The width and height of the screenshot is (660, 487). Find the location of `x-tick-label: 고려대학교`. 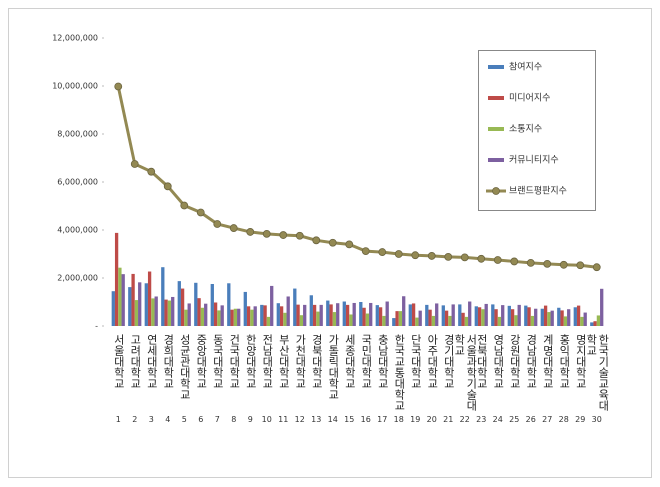

x-tick-label: 고려대학교 is located at coordinates (135, 361).